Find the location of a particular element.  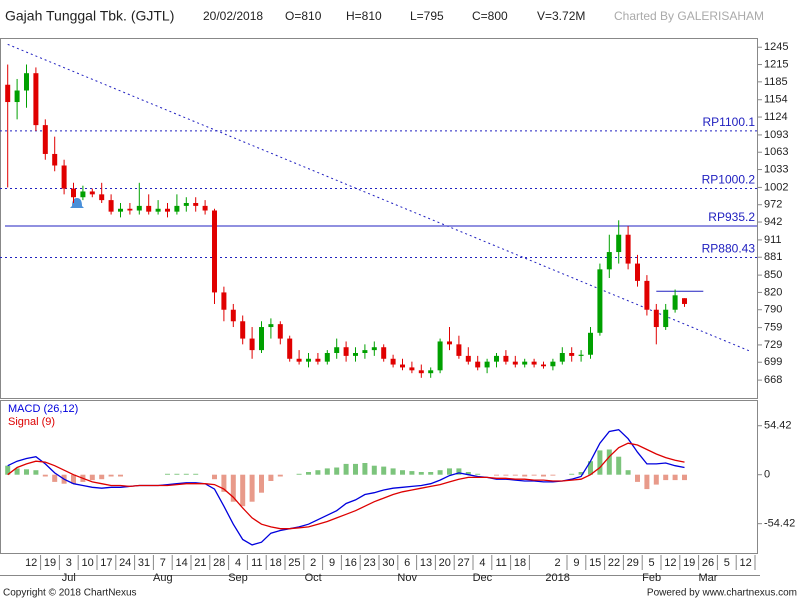

level-label: RP1000.2 is located at coordinates (729, 180).